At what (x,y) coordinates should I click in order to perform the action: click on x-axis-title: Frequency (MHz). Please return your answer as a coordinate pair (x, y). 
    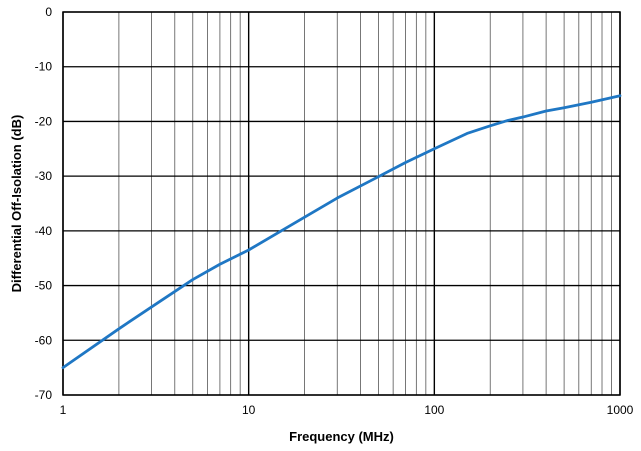
    Looking at the image, I should click on (341, 436).